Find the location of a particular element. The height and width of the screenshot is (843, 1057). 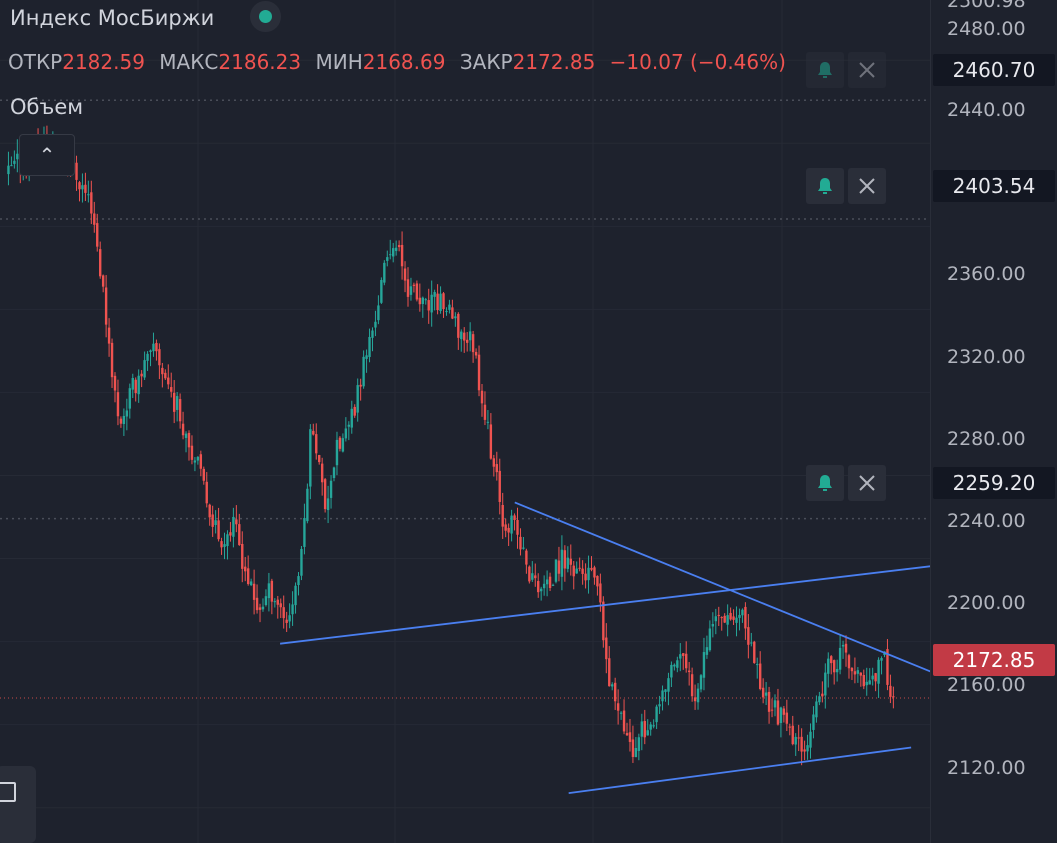

price-axis-tick: 2480.00 is located at coordinates (986, 29).